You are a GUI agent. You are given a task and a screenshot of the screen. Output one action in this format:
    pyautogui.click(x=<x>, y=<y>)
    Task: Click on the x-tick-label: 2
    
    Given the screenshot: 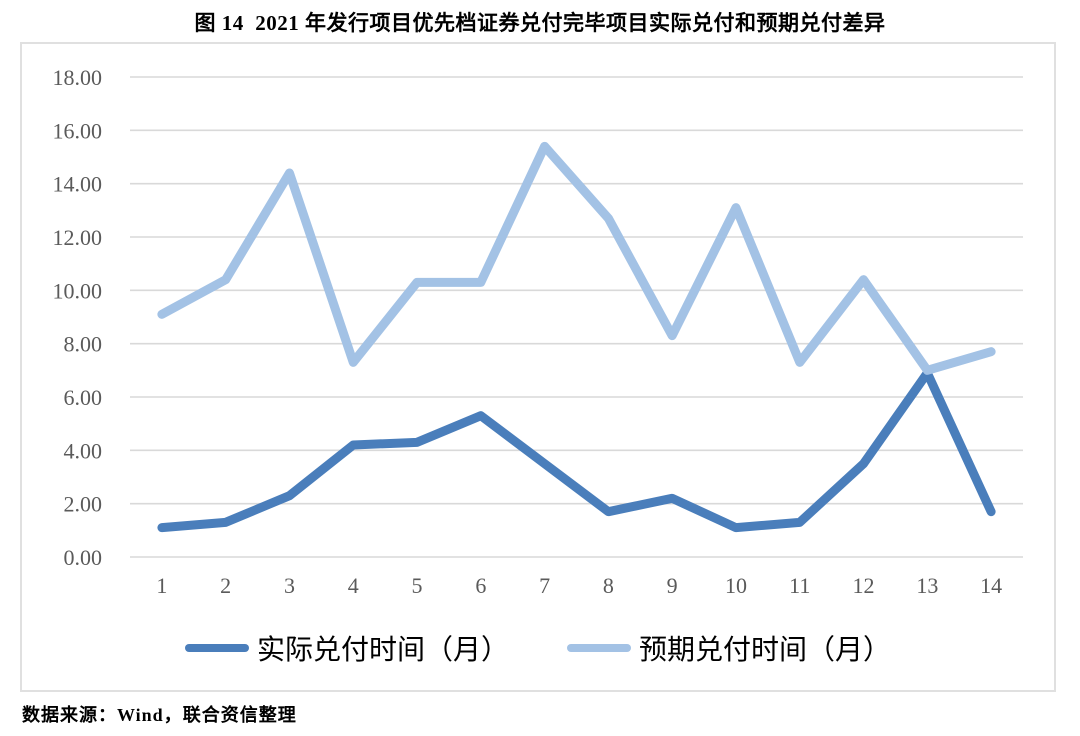 What is the action you would take?
    pyautogui.click(x=225, y=585)
    